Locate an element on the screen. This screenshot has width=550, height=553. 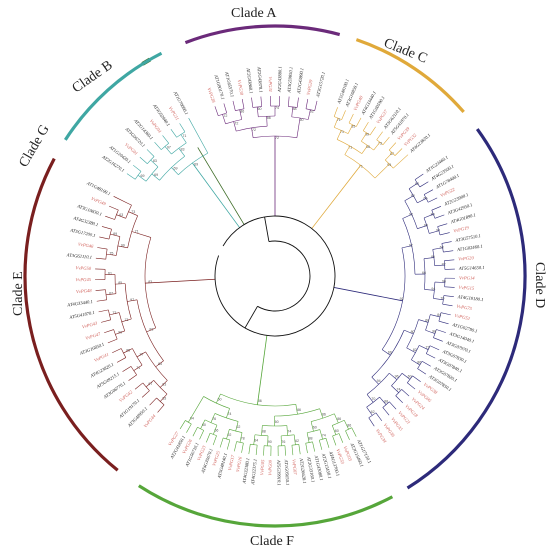
clade-label-d: Clade D is located at coordinates (539, 285).